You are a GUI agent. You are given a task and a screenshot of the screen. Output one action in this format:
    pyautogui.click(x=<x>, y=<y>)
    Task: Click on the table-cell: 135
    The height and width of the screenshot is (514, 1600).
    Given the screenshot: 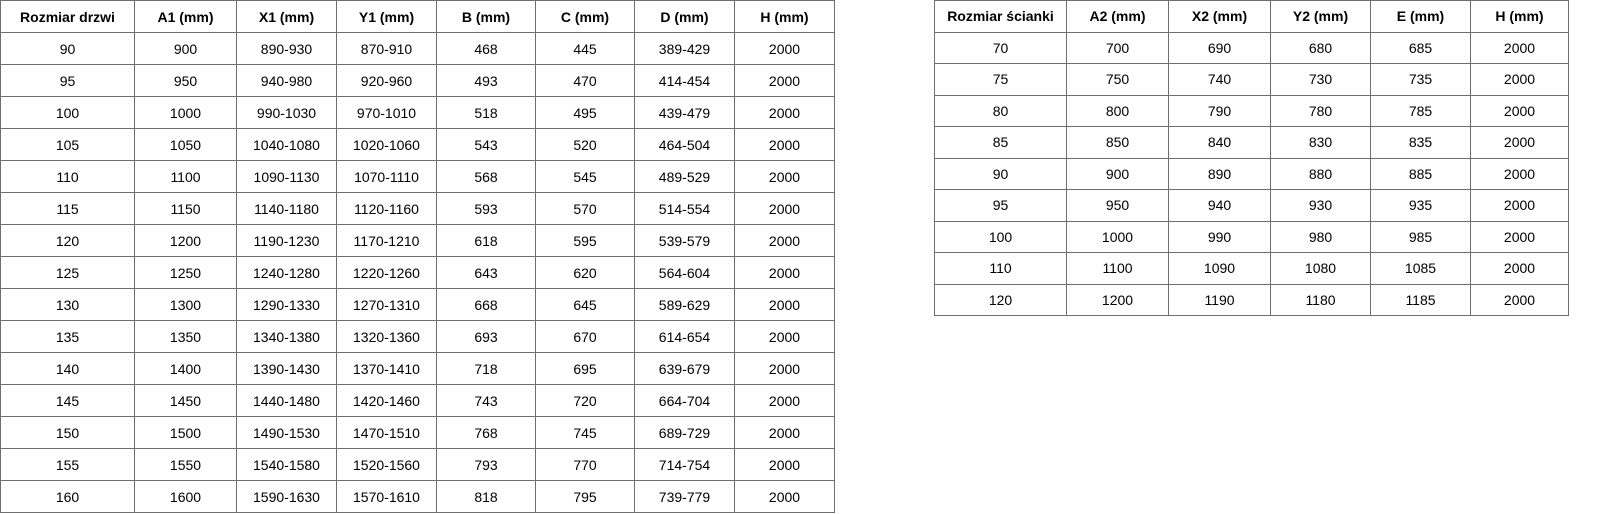 What is the action you would take?
    pyautogui.click(x=67, y=336)
    